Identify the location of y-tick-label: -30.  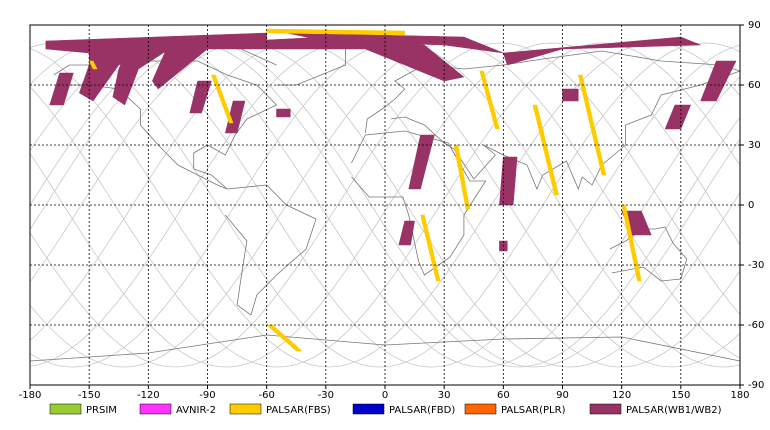
(756, 265).